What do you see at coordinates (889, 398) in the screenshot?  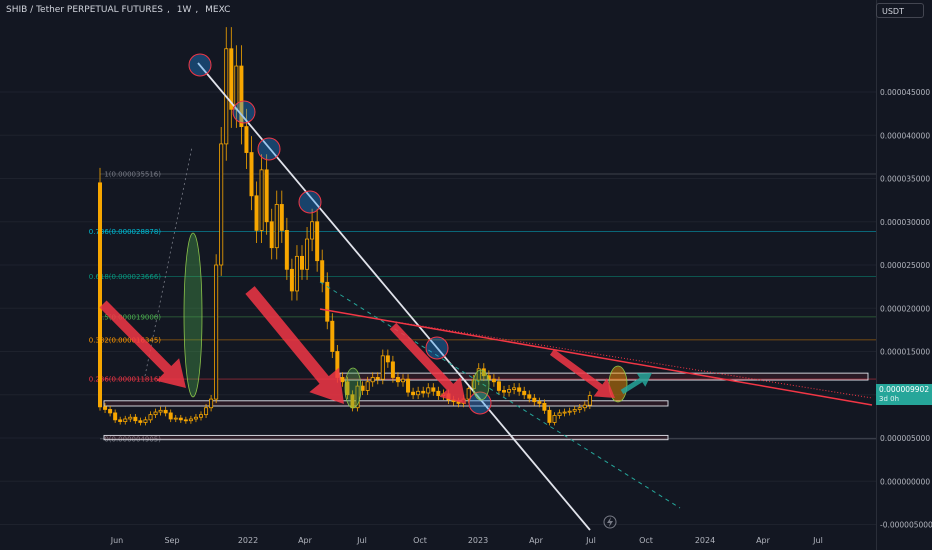 I see `bar-countdown: 3d 0h` at bounding box center [889, 398].